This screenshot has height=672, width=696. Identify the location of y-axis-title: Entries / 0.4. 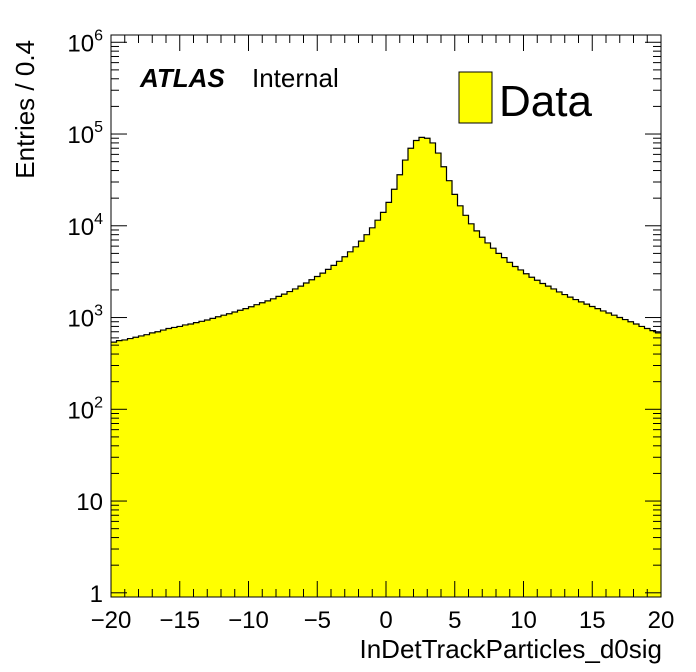
(25, 109).